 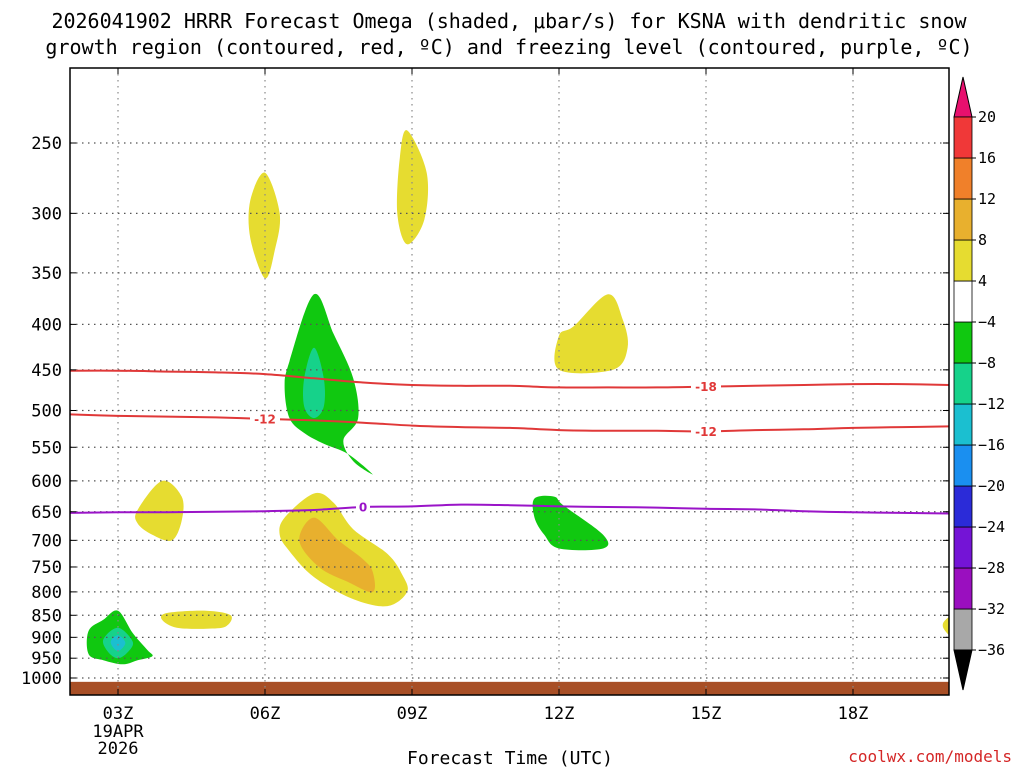 What do you see at coordinates (987, 117) in the screenshot?
I see `colorbar-label-20: 20` at bounding box center [987, 117].